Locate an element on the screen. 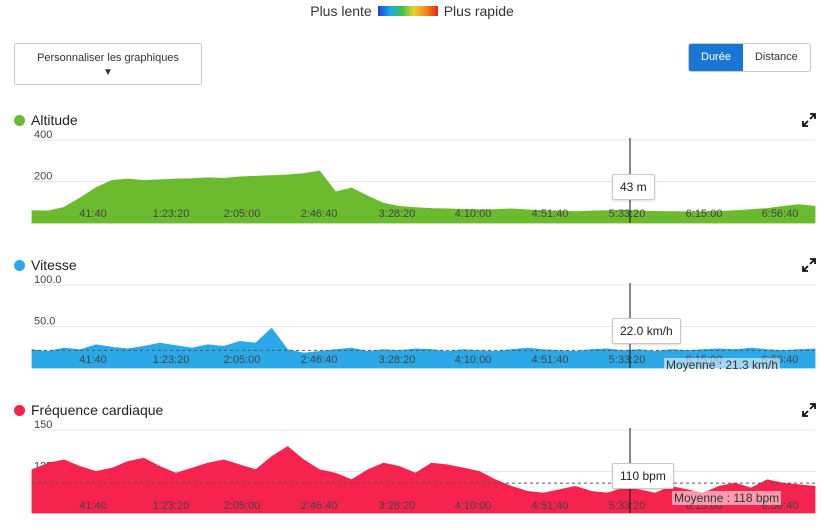 This screenshot has width=824, height=530. axis-mode-toggle: Durée Distance is located at coordinates (749, 57).